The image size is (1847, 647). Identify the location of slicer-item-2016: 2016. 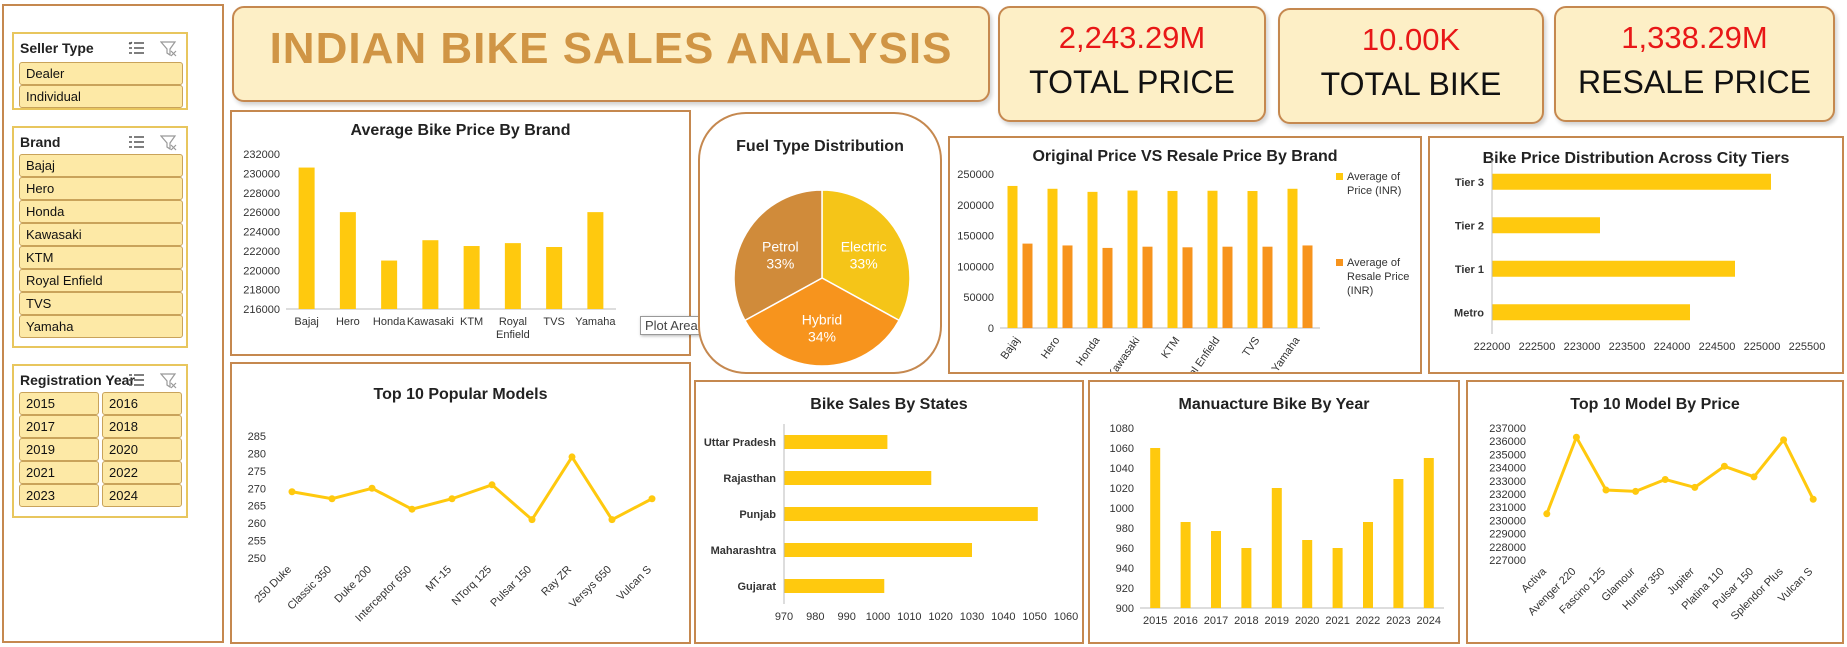
(142, 403).